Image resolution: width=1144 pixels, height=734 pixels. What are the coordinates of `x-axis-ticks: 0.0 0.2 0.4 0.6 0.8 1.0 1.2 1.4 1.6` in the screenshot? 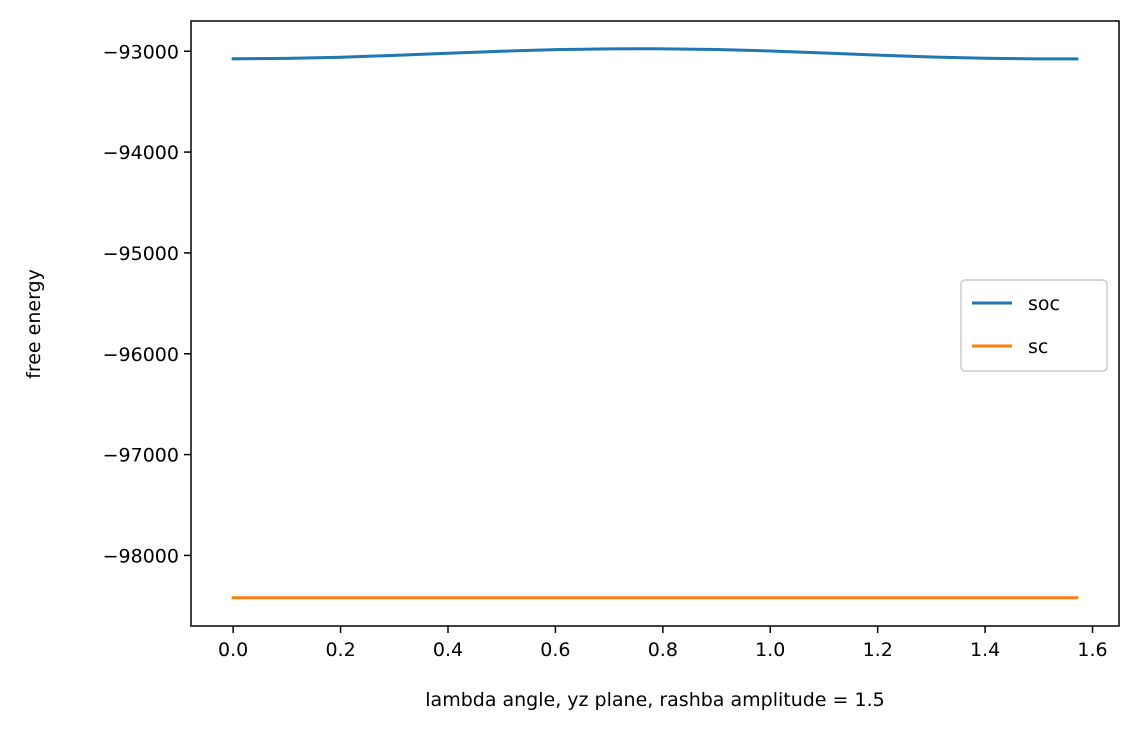 It's located at (663, 643).